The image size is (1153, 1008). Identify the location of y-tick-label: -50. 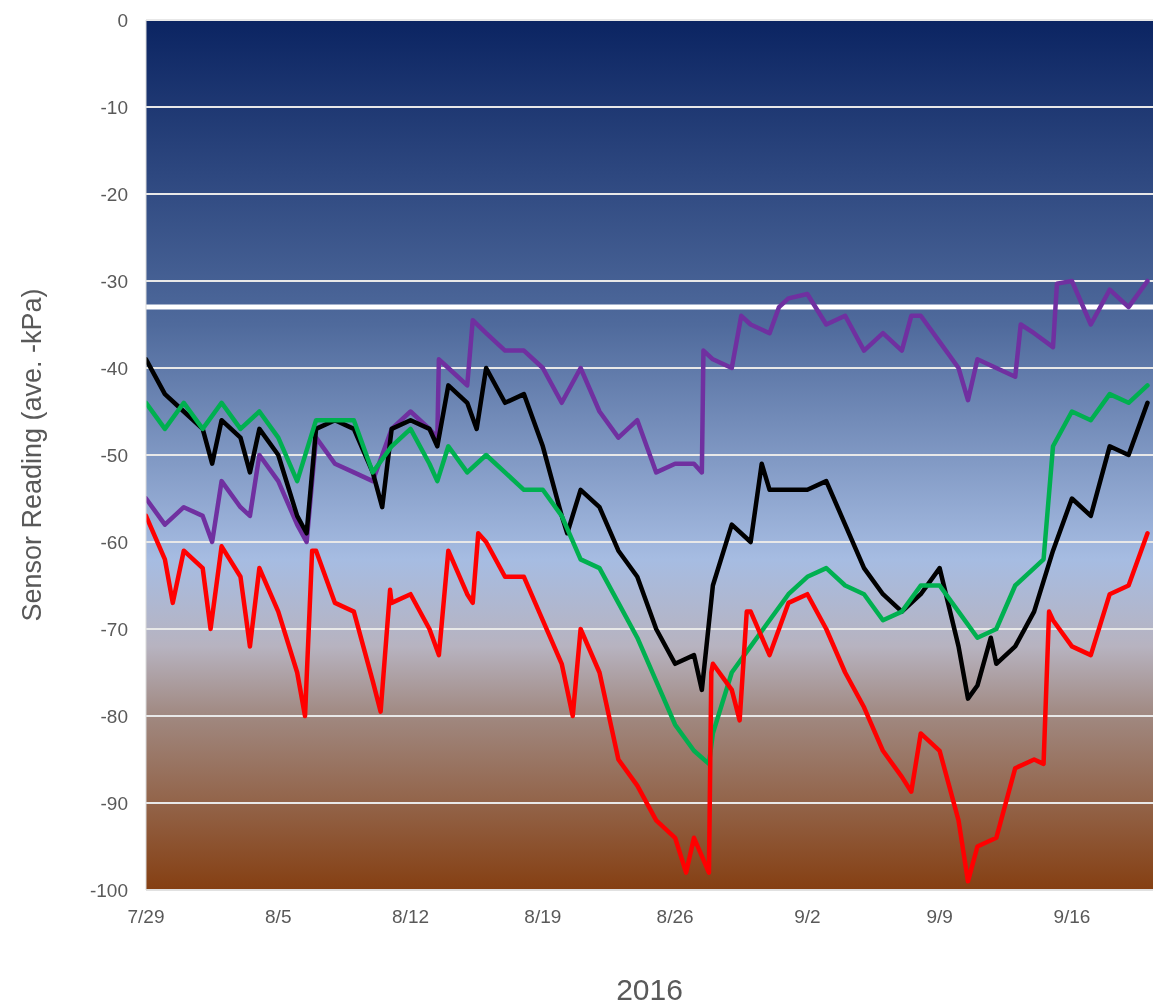
(114, 455).